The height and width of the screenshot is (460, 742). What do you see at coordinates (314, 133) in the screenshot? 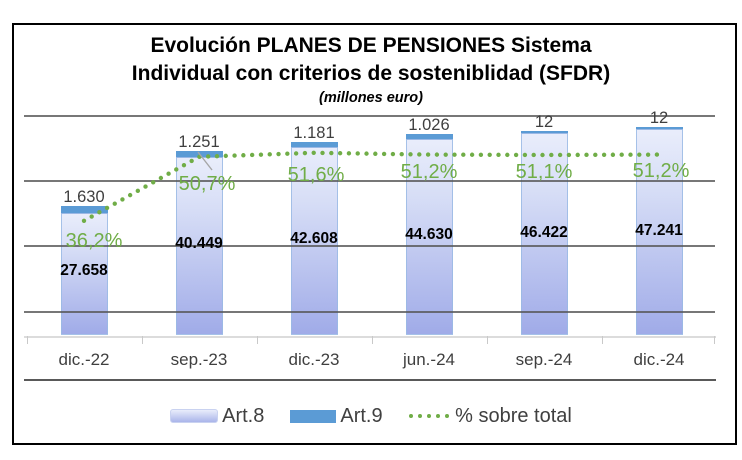
I see `art9-value-label: 1.181` at bounding box center [314, 133].